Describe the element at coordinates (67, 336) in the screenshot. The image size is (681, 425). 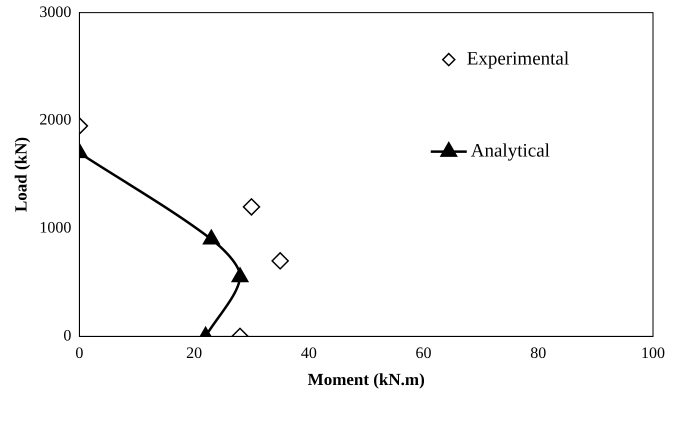
I see `y-tick-label: 0` at that location.